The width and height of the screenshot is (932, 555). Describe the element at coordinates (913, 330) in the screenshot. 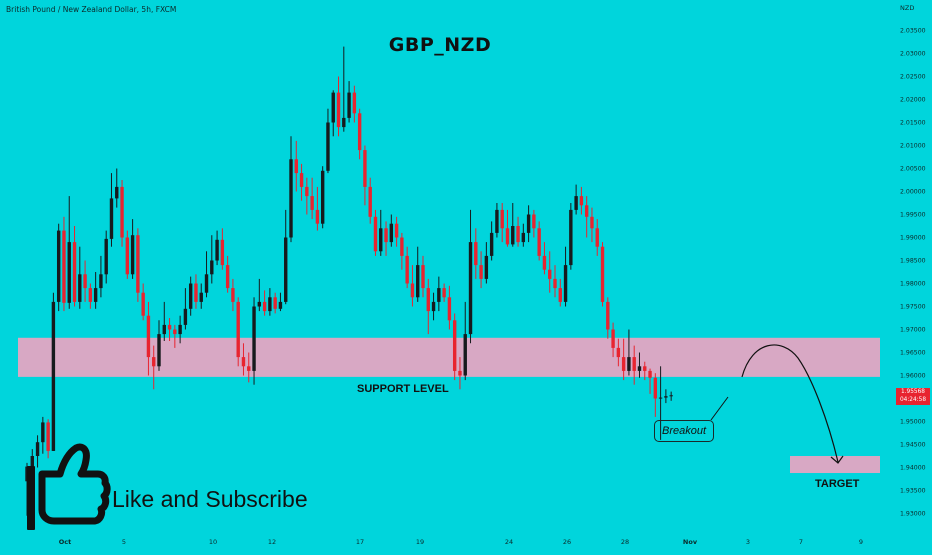

I see `y-tick-label: 1.97000` at that location.